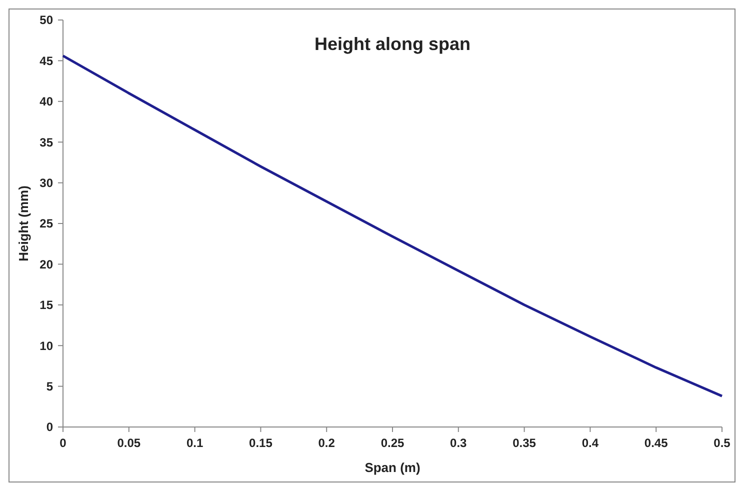 Image resolution: width=738 pixels, height=485 pixels. I want to click on y-tick-label: 20, so click(47, 264).